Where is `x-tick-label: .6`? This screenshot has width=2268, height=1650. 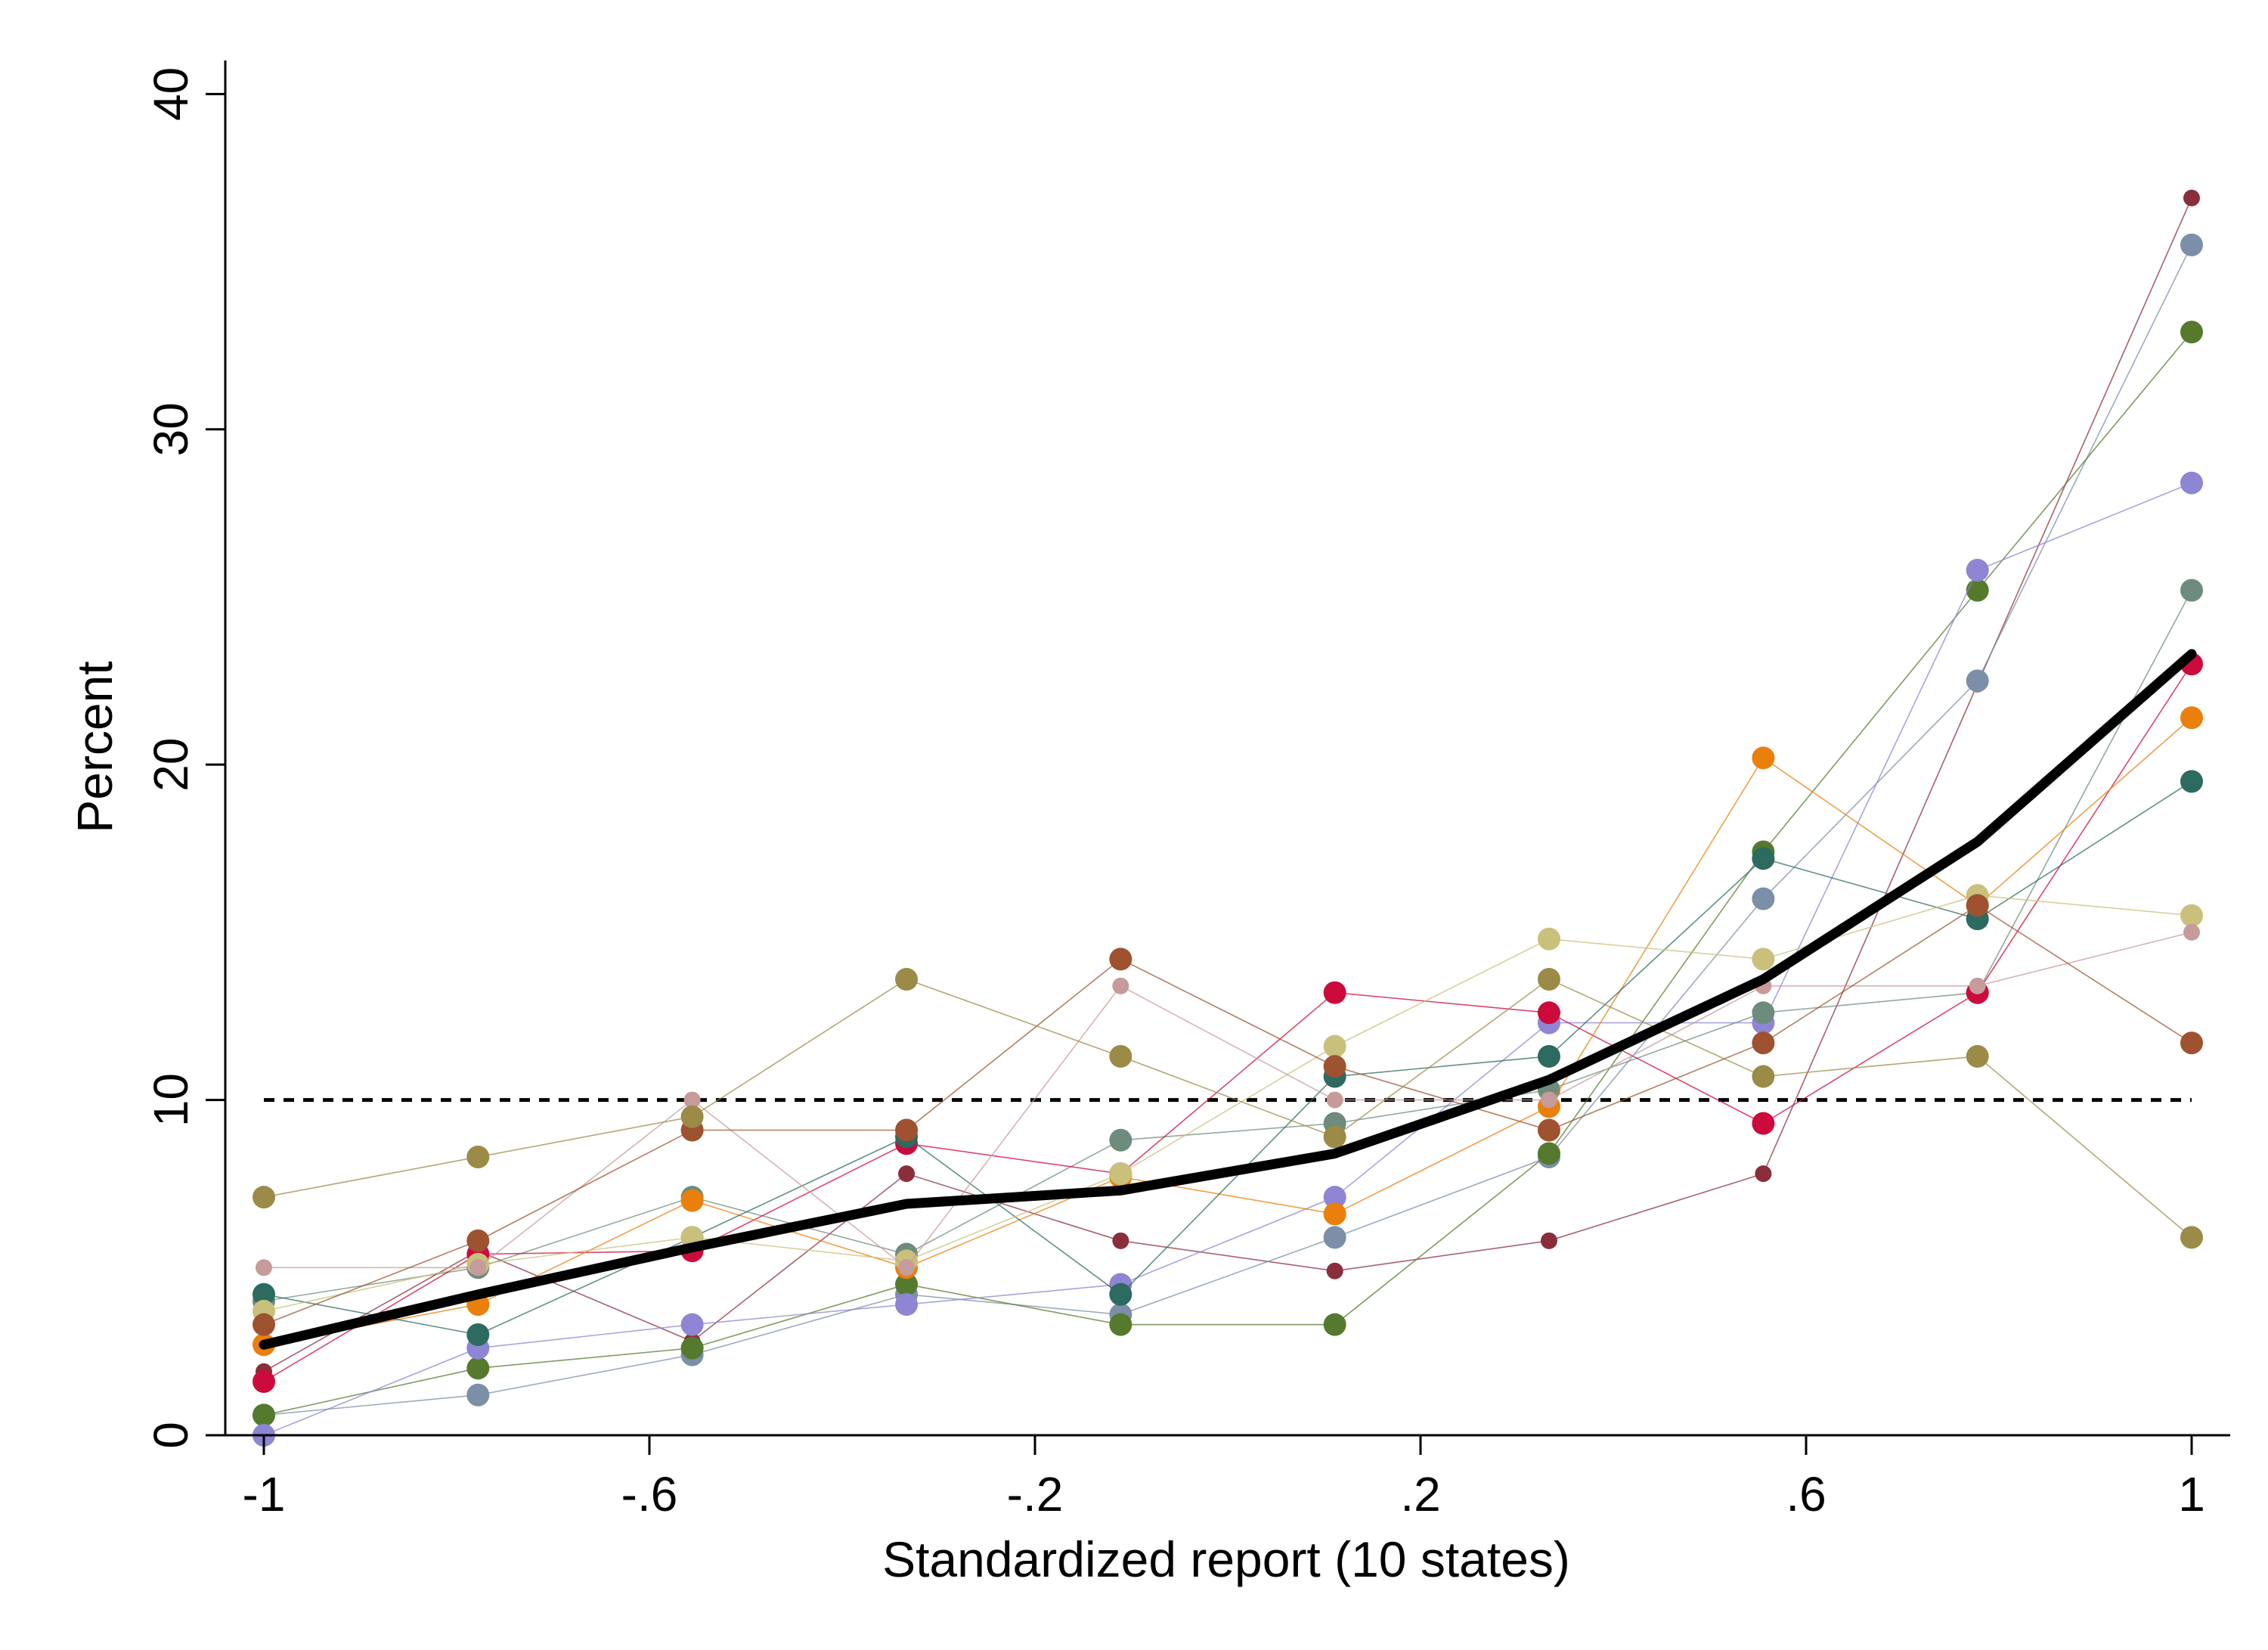
x-tick-label: .6 is located at coordinates (1806, 1494).